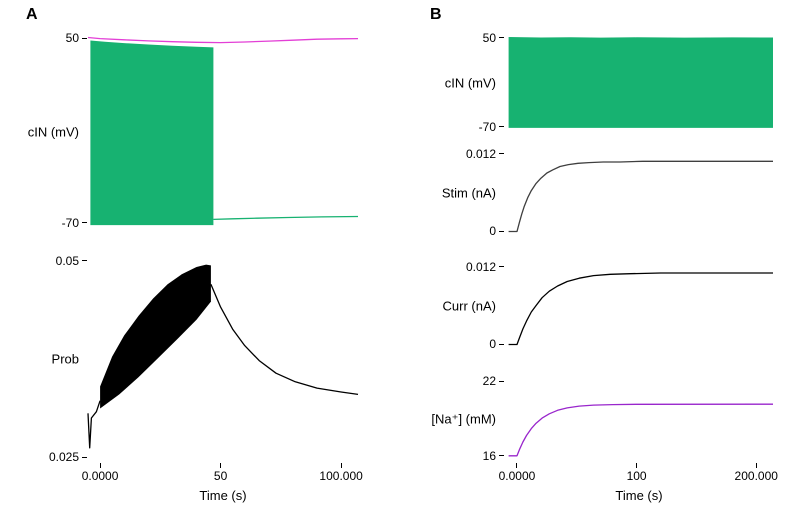 The image size is (800, 532). What do you see at coordinates (94, 424) in the screenshot?
I see `prob-onset-trace` at bounding box center [94, 424].